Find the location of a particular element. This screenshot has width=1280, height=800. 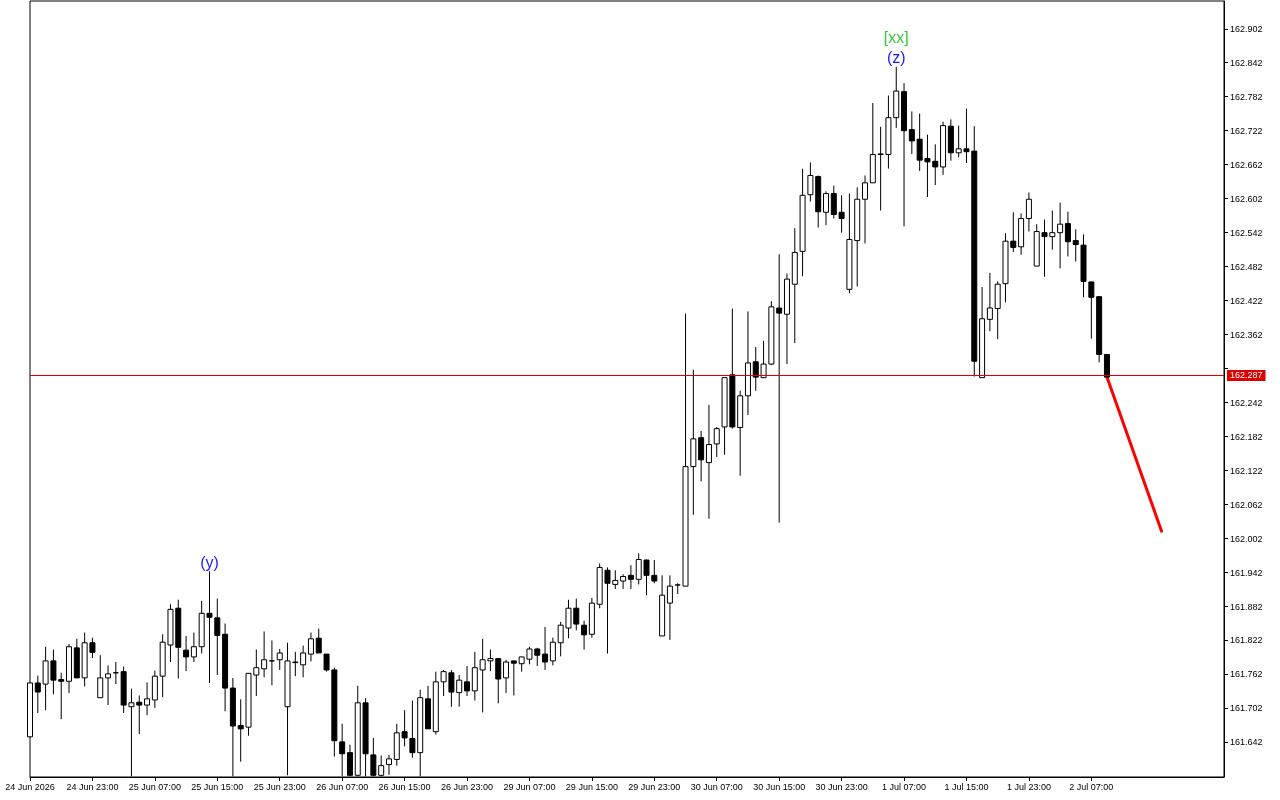

x-tick-label: 29 Jun 07:00 is located at coordinates (529, 786).